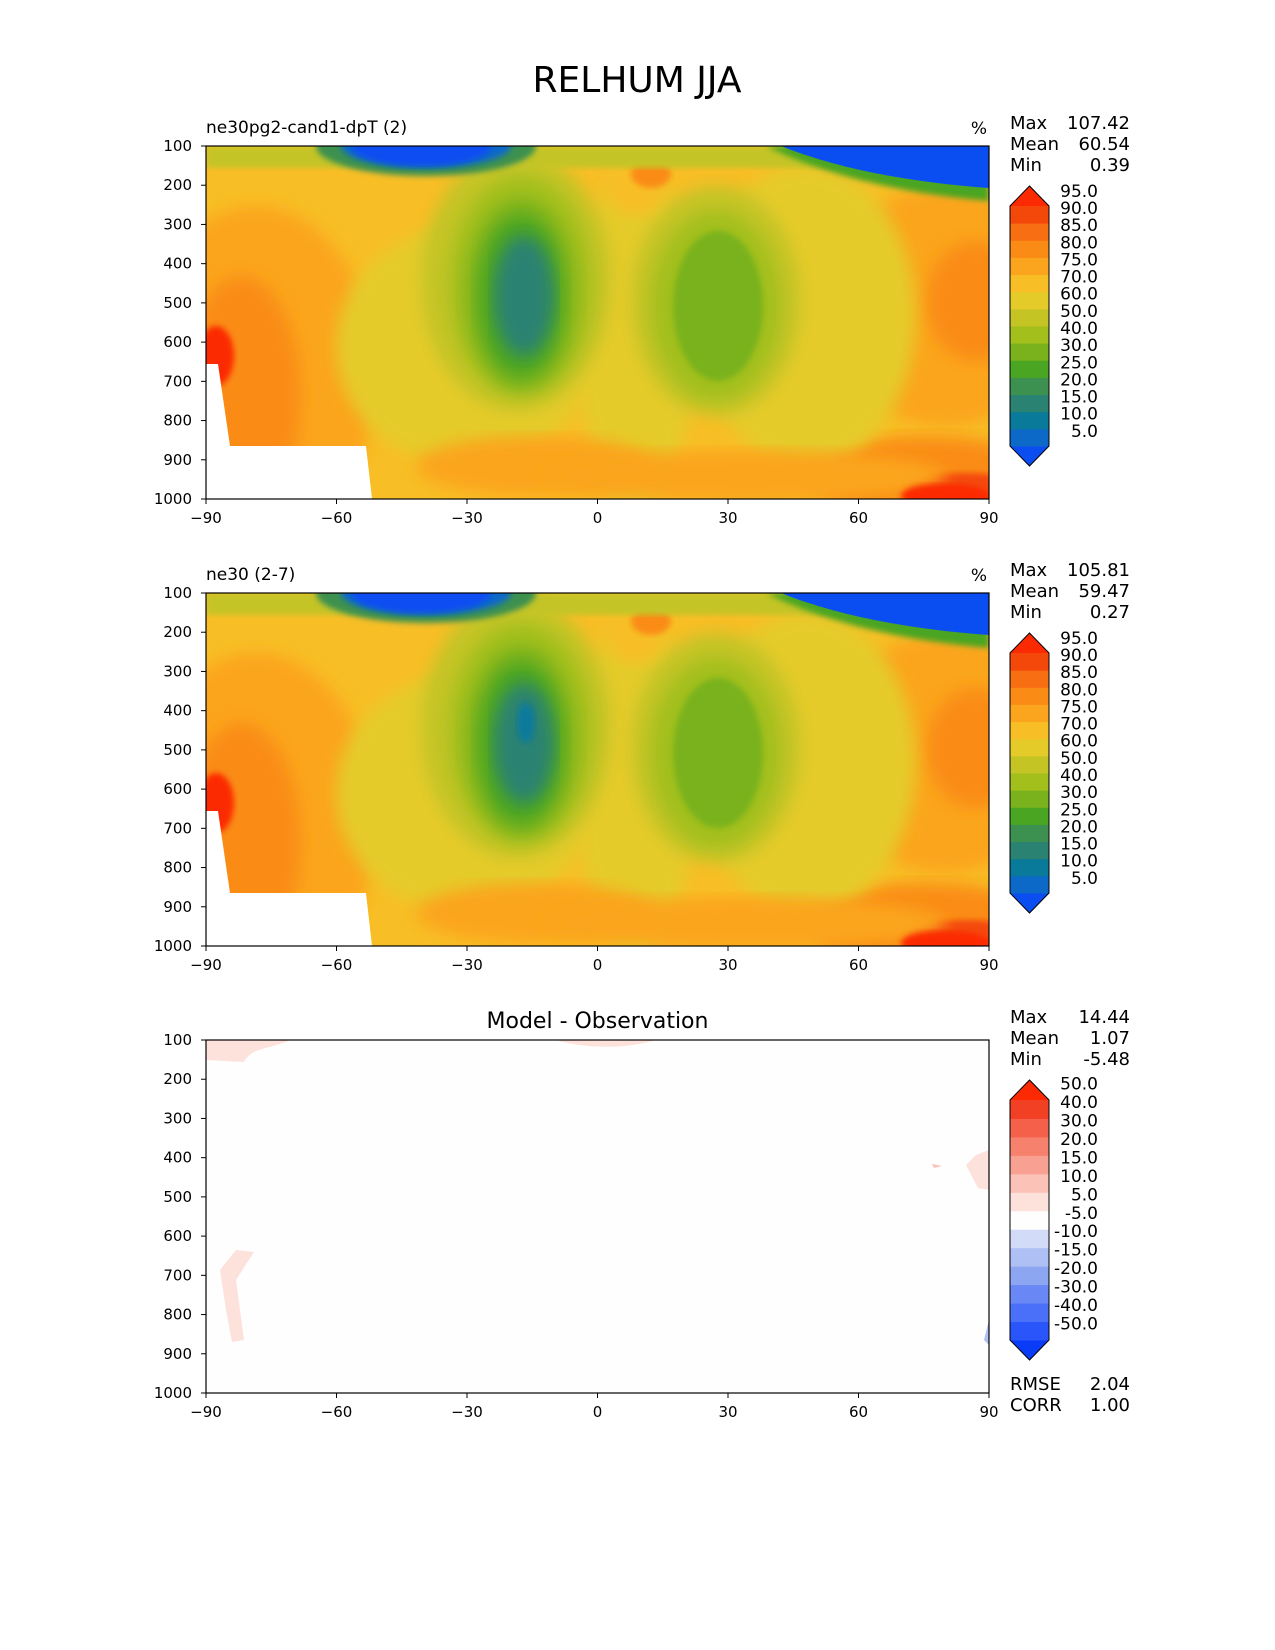 The width and height of the screenshot is (1275, 1650). What do you see at coordinates (177, 789) in the screenshot?
I see `y-tick-label: 600` at bounding box center [177, 789].